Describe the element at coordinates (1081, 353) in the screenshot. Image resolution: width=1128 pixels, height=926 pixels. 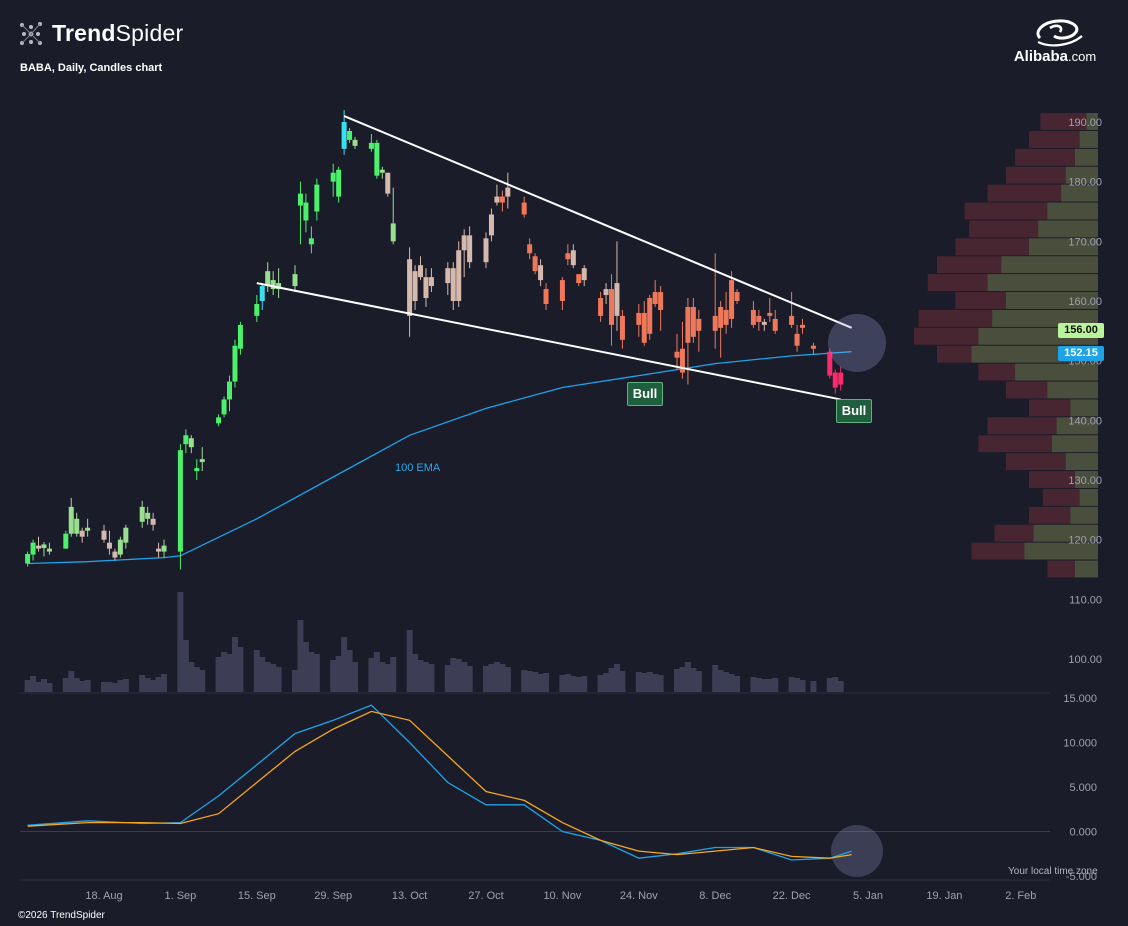
I see `ema-price-tag: 152.15` at that location.